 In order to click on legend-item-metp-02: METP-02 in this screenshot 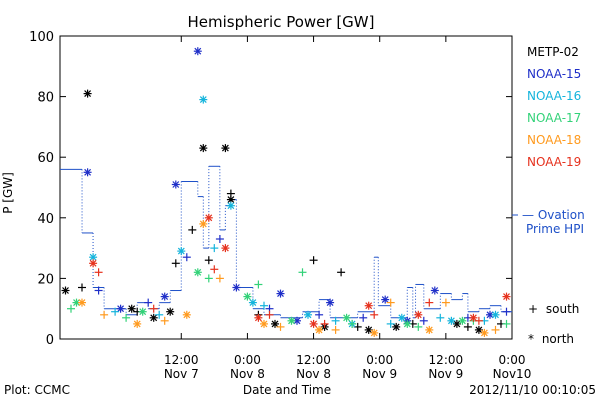, I will do `click(553, 52)`.